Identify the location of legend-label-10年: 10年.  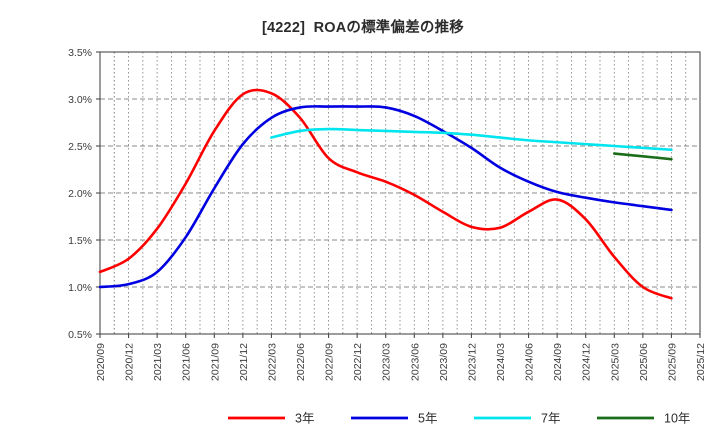
(677, 418).